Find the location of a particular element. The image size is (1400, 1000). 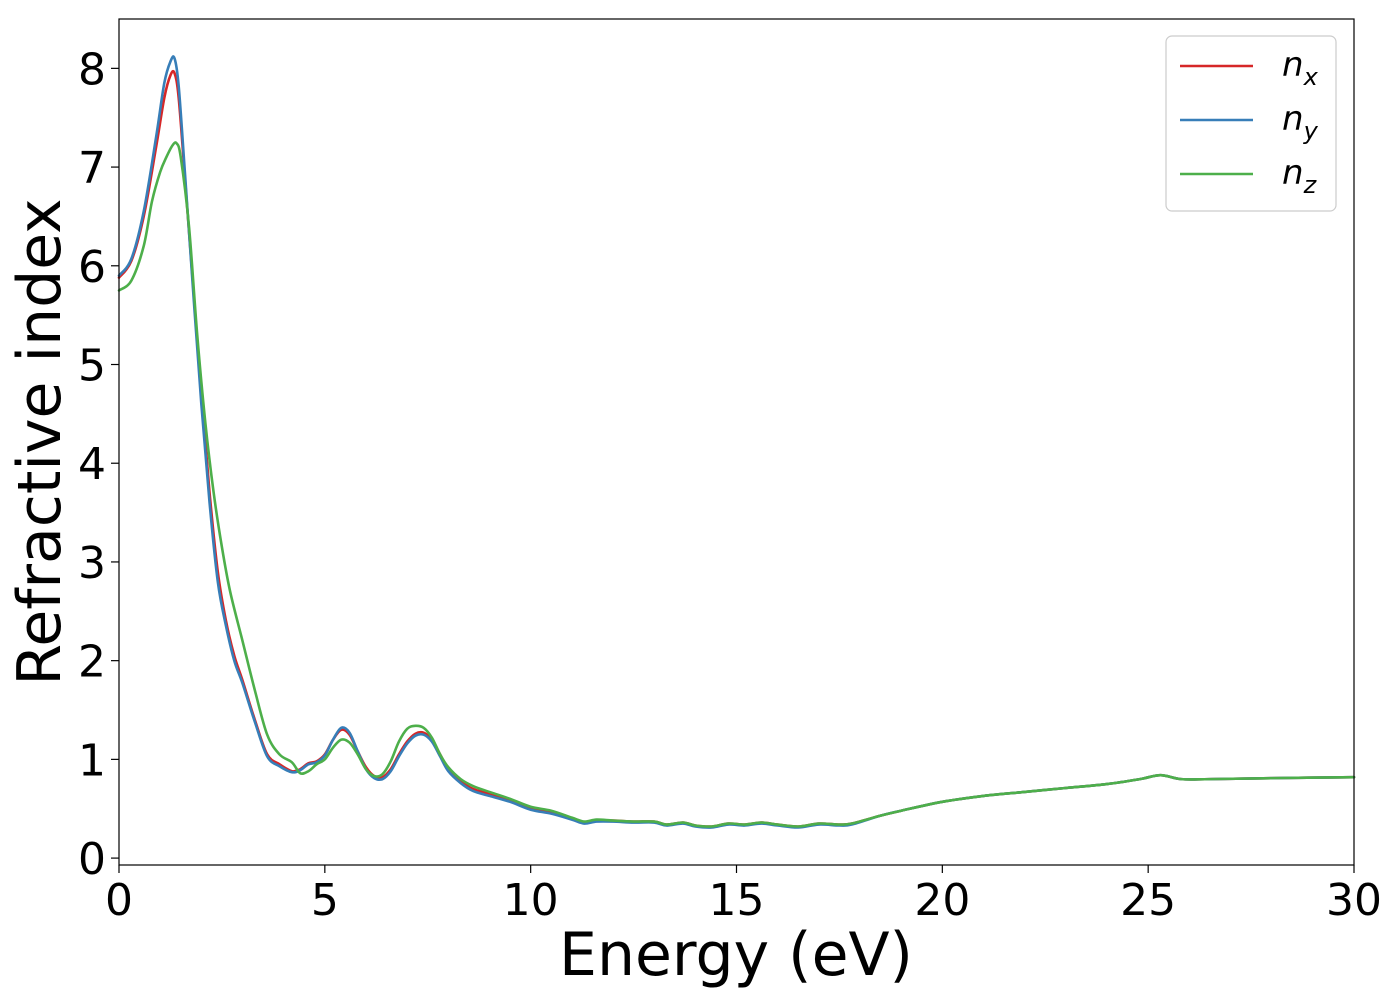

x-tick-label: 10 is located at coordinates (531, 900).